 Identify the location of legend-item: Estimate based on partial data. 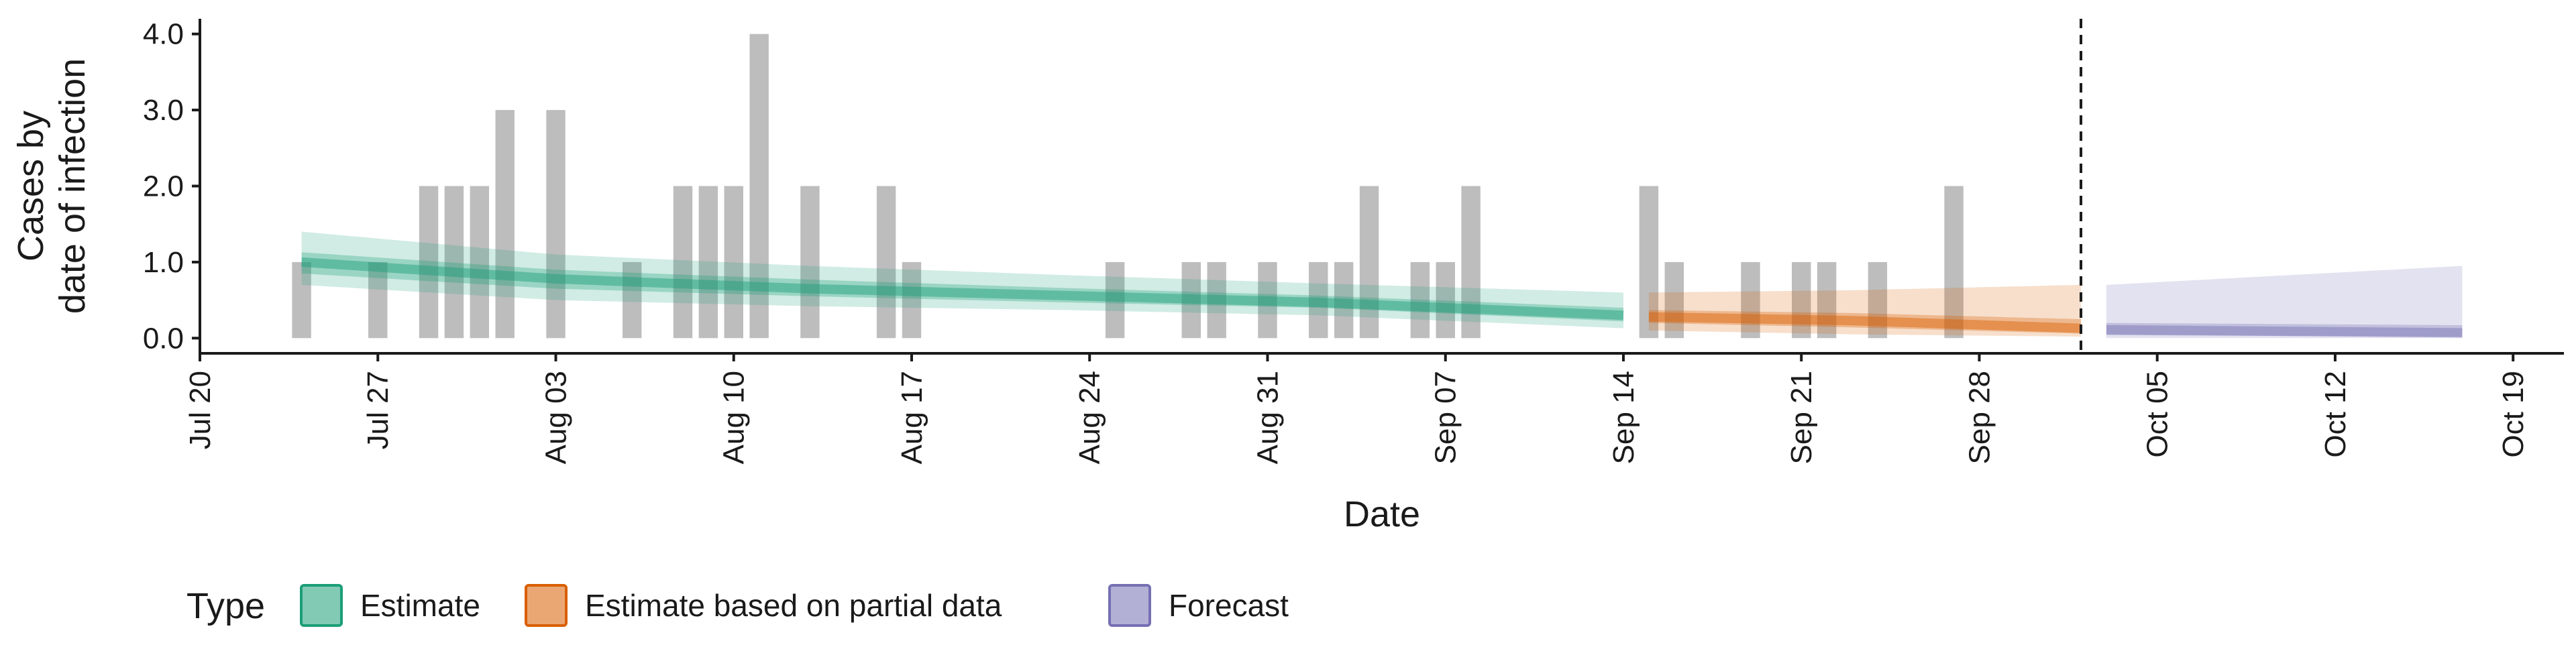
(763, 605).